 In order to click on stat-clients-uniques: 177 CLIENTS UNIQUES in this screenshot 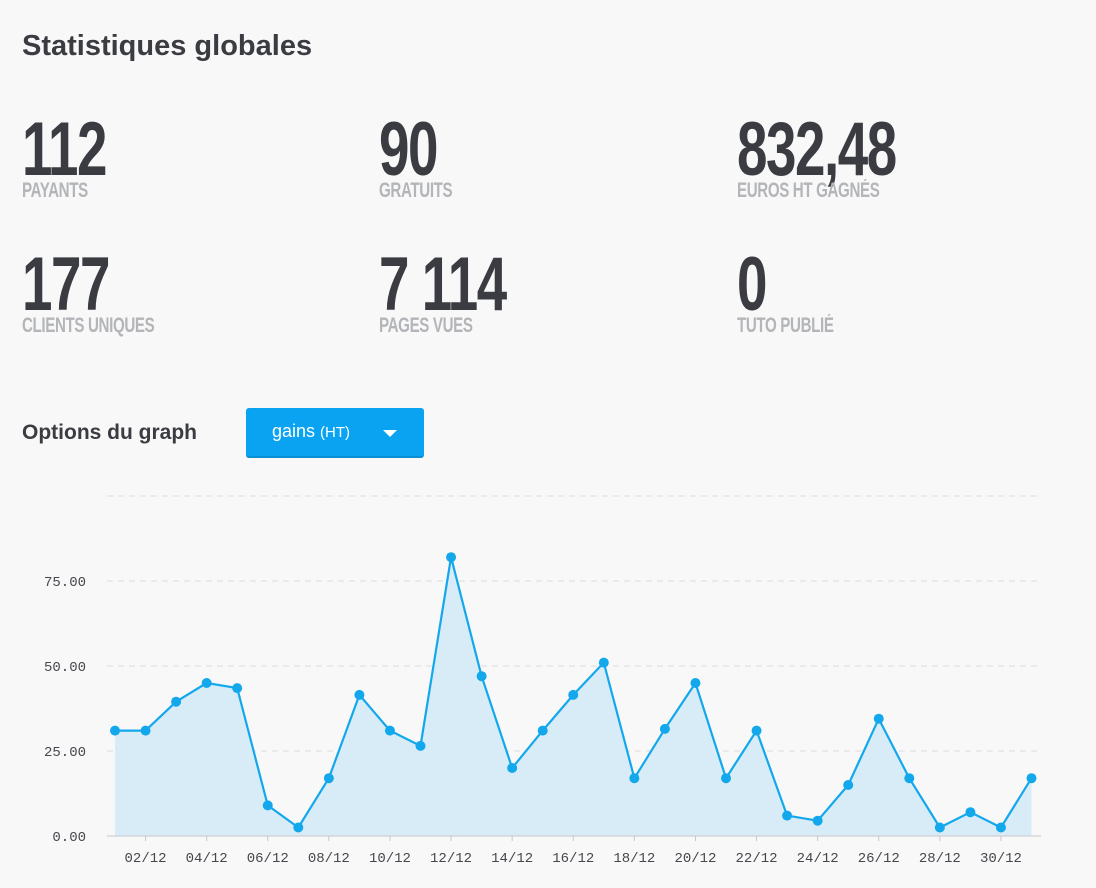, I will do `click(114, 292)`.